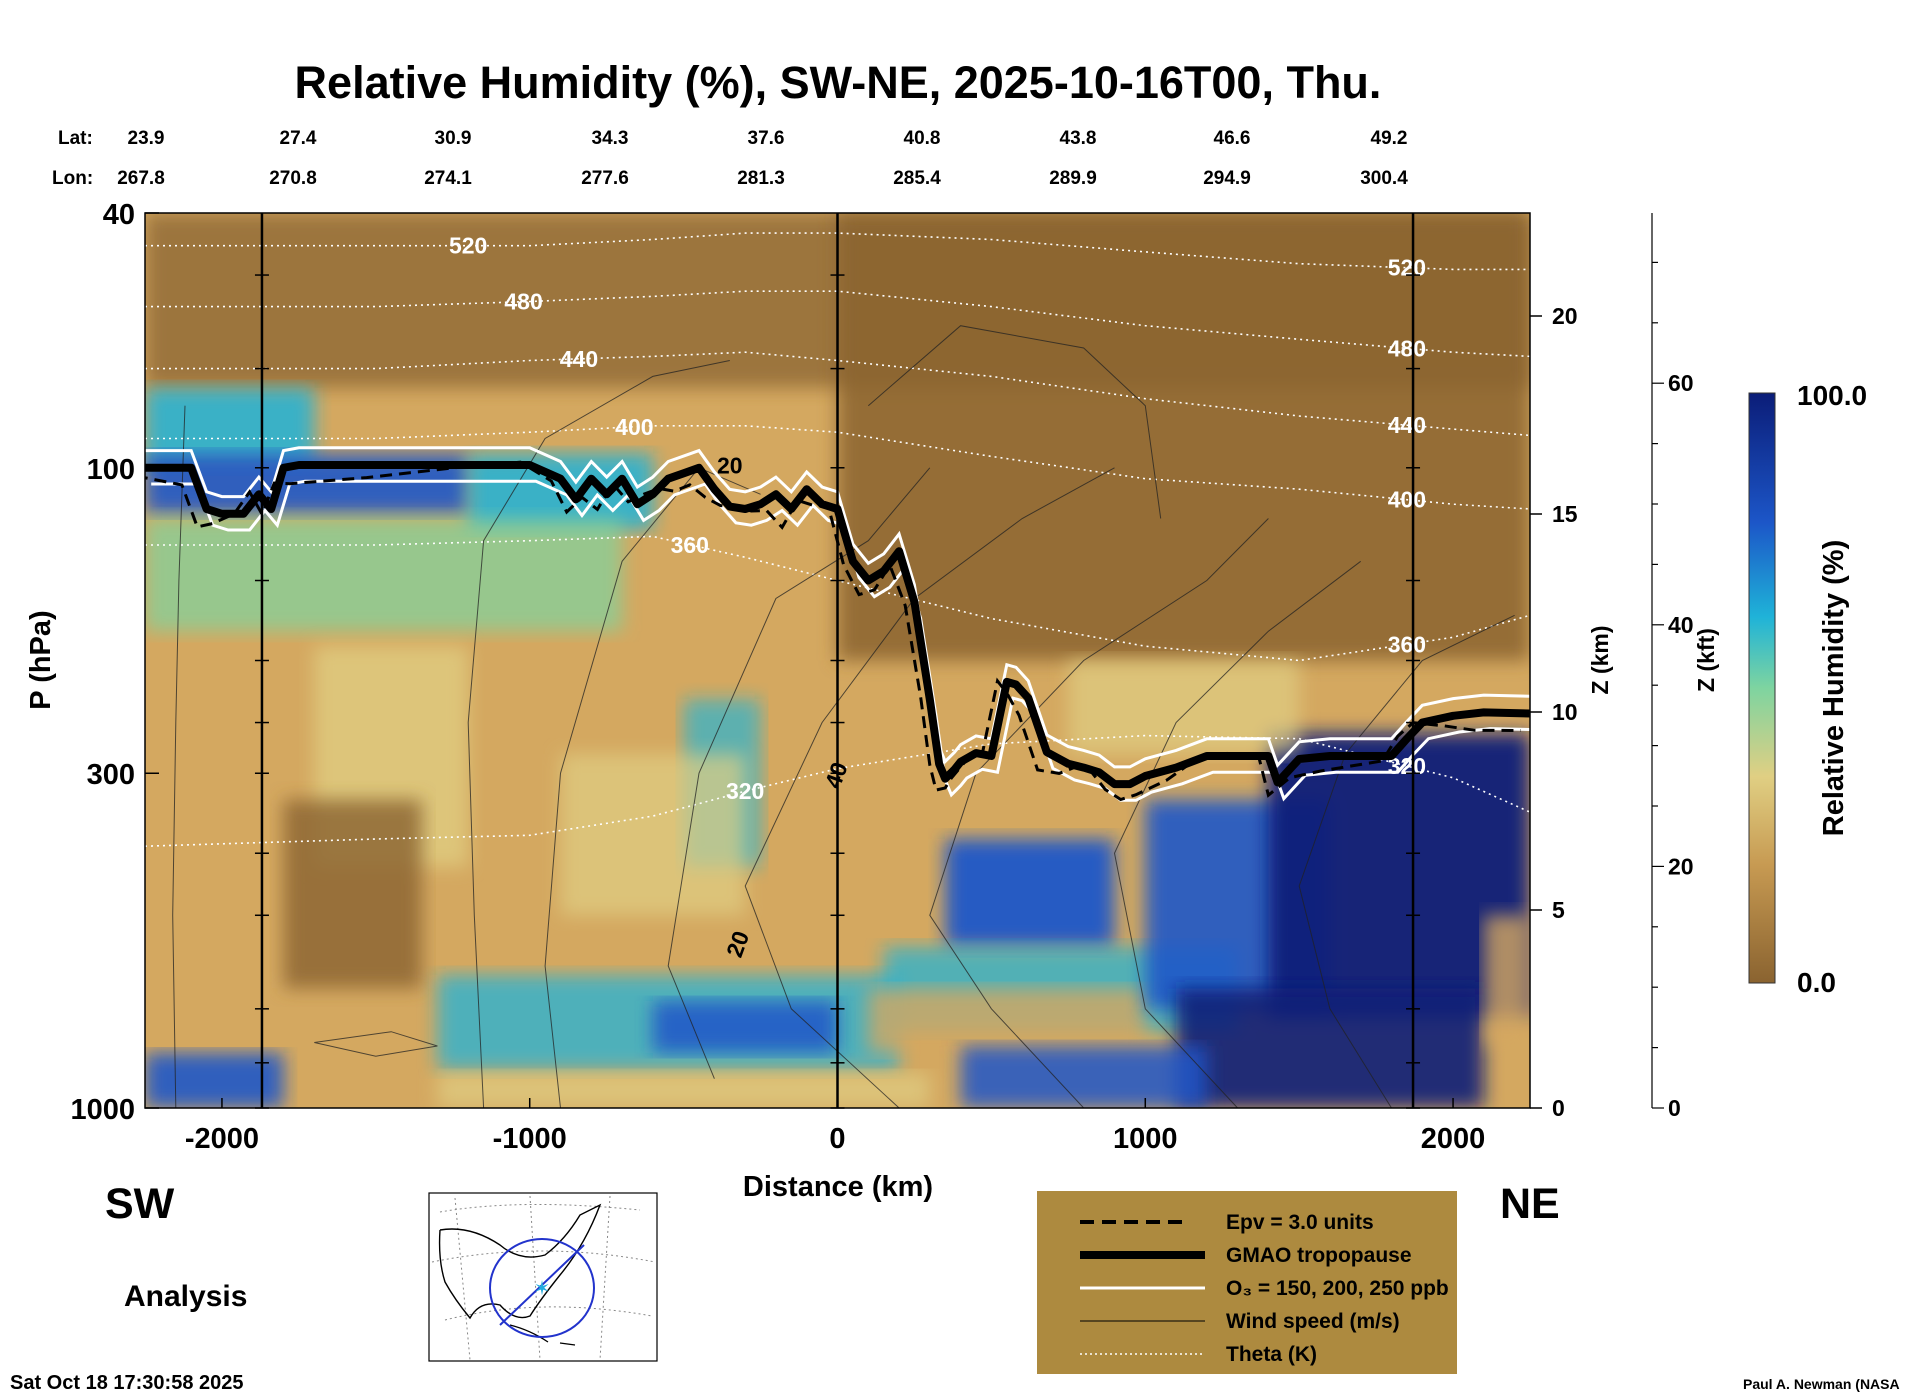 This screenshot has height=1394, width=1926. What do you see at coordinates (146, 138) in the screenshot?
I see `lat-value-0: 23.9` at bounding box center [146, 138].